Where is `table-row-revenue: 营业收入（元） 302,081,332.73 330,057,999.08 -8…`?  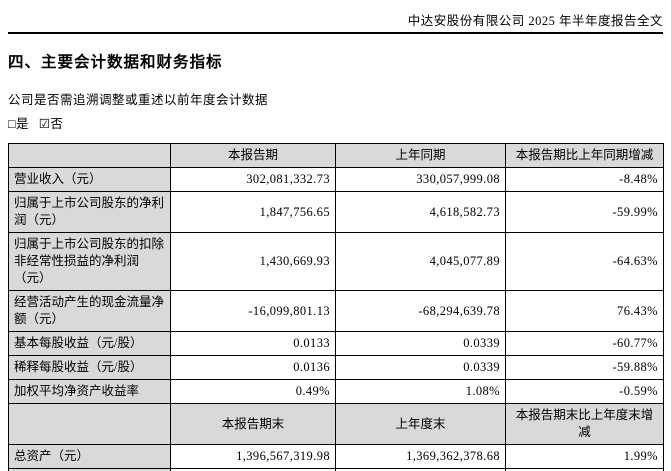 table-row-revenue: 营业收入（元） 302,081,332.73 330,057,999.08 -8… is located at coordinates (336, 179).